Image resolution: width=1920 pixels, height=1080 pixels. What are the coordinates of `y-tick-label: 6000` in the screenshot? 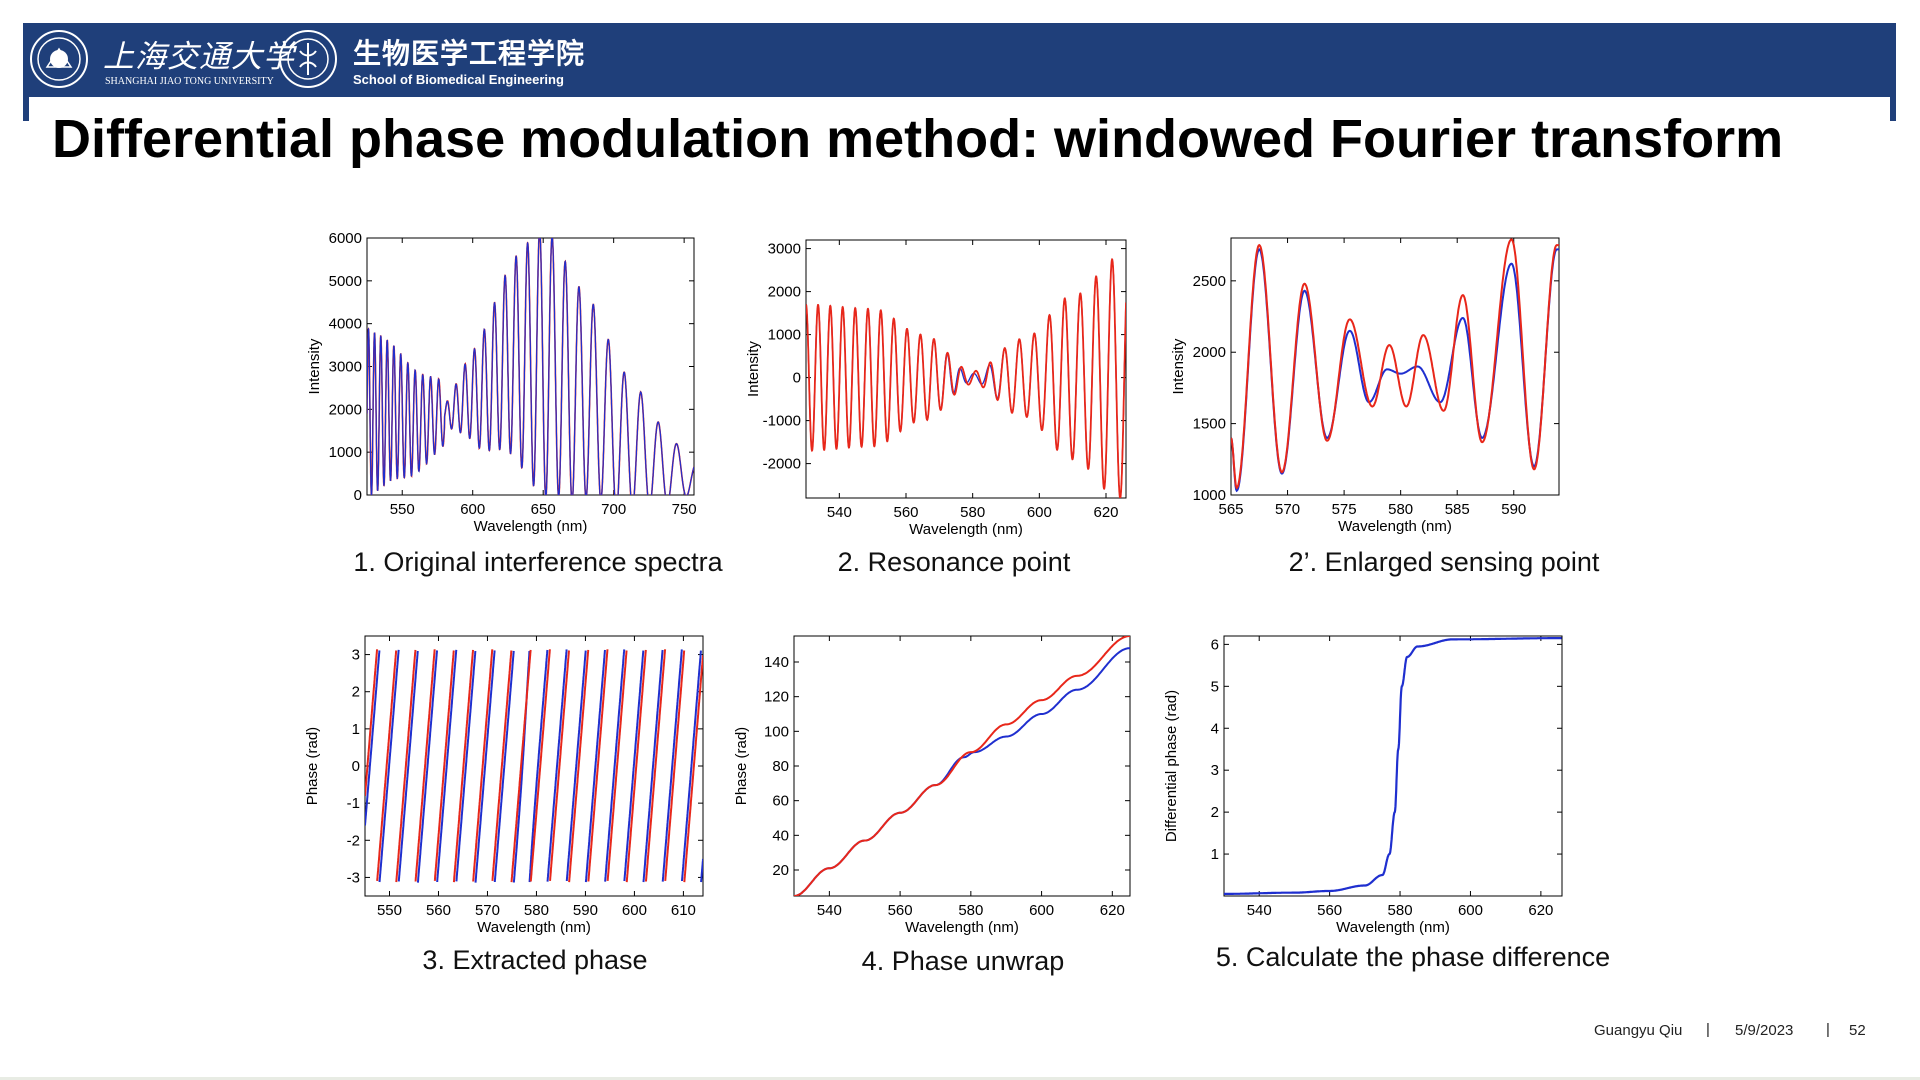 It's located at (345, 238).